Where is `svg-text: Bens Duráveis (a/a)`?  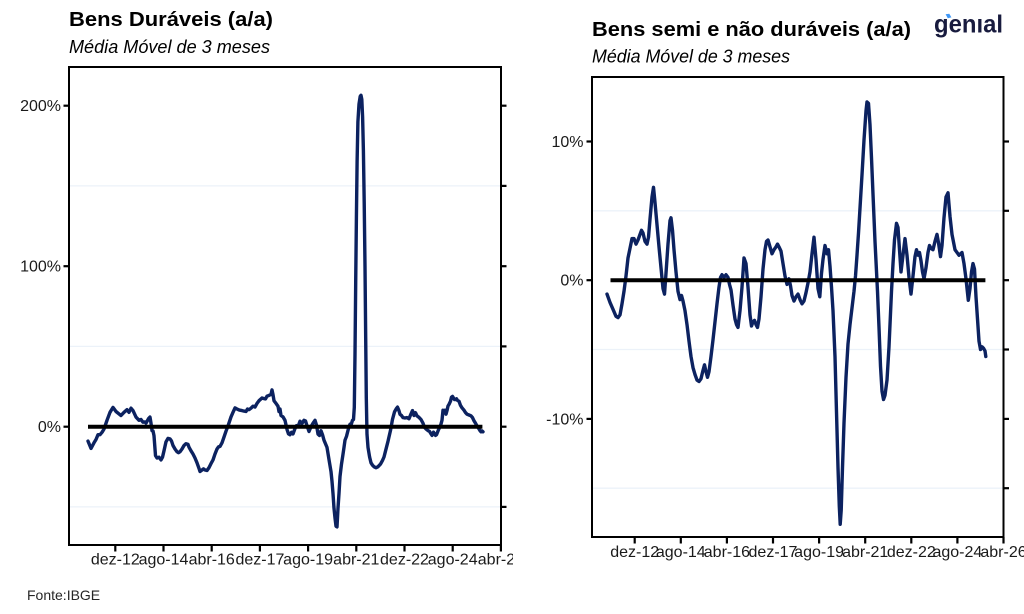
svg-text: Bens Duráveis (a/a) is located at coordinates (171, 20).